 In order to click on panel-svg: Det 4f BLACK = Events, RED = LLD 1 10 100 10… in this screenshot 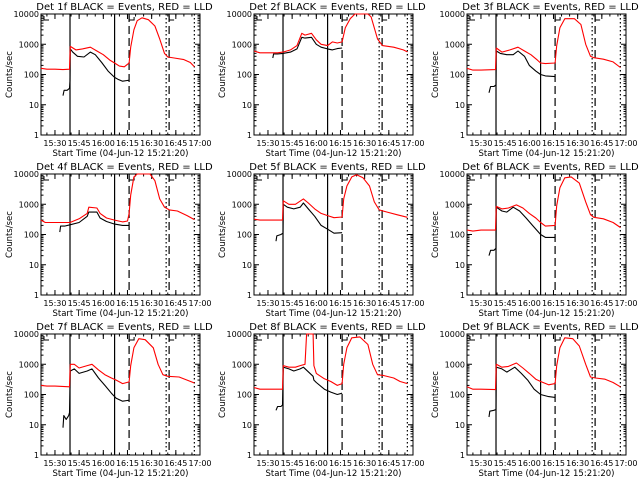, I will do `click(109, 240)`.